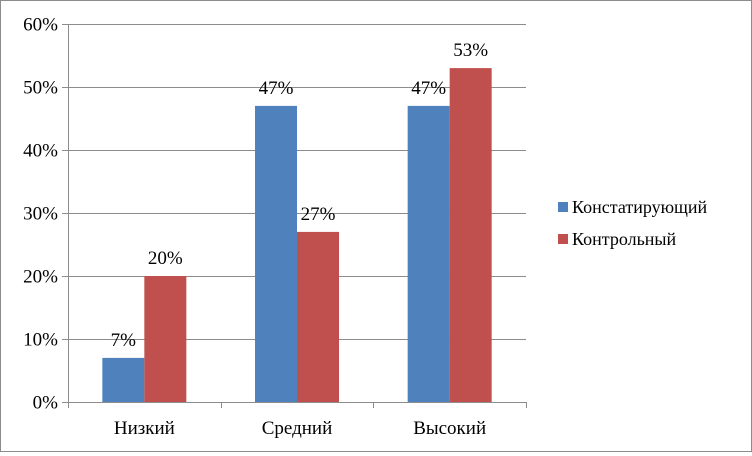 The width and height of the screenshot is (752, 456). I want to click on data-label: 53%, so click(470, 50).